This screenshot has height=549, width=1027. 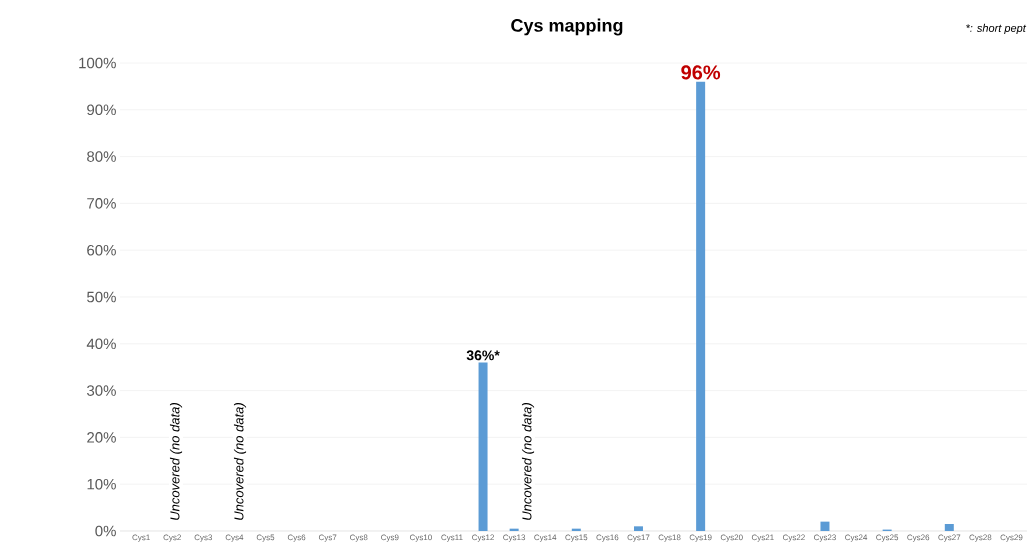 I want to click on x-tick-label: Cys19, so click(x=700, y=538).